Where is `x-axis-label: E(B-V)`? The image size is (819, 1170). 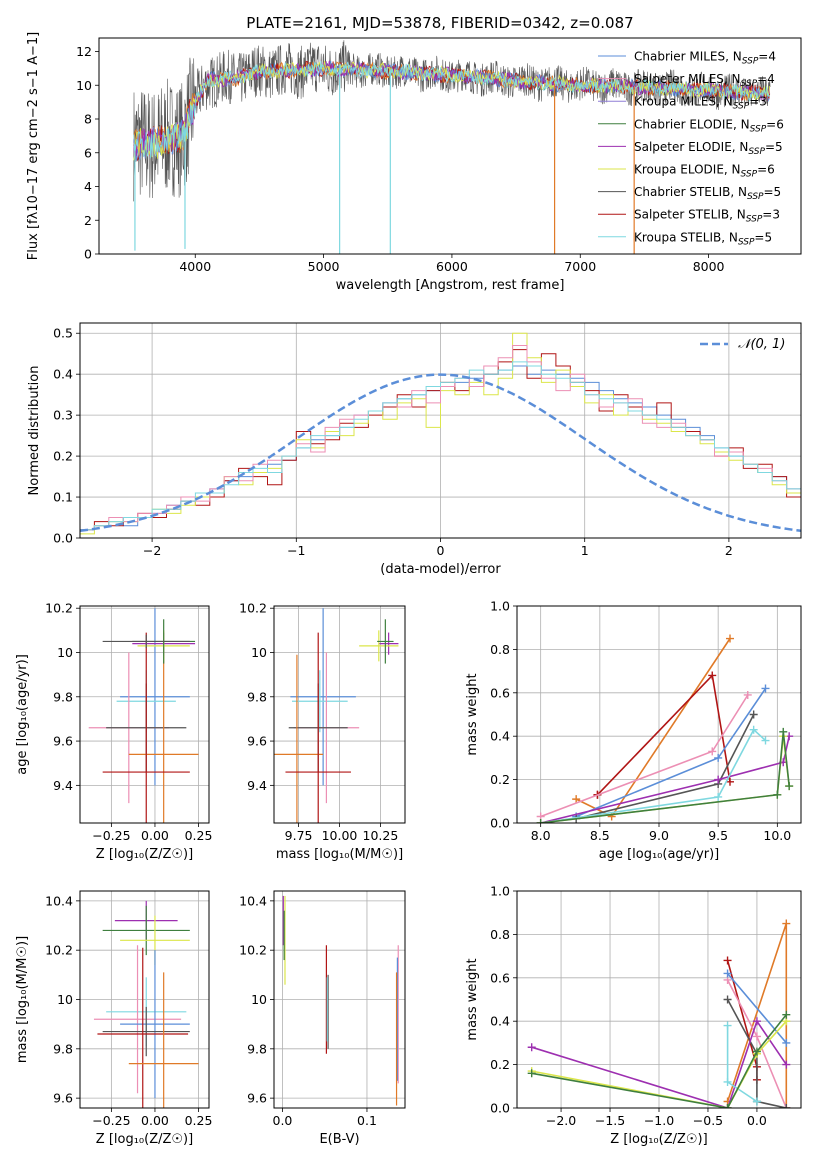
x-axis-label: E(B-V) is located at coordinates (339, 1139).